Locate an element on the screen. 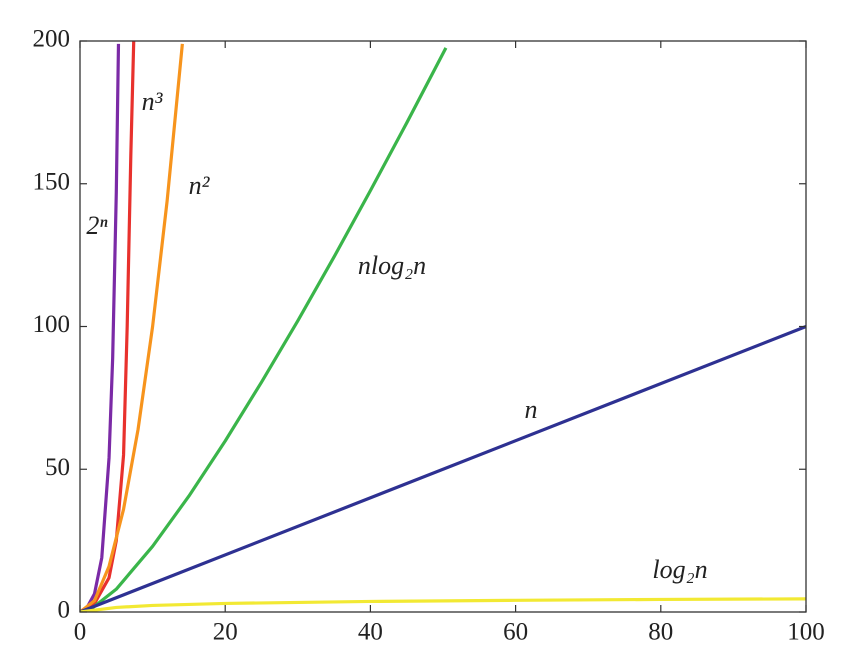  x-tick-label: 40 is located at coordinates (370, 632).